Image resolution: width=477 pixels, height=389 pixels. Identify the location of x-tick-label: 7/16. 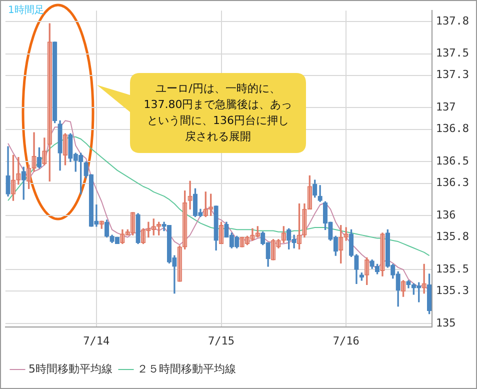
(346, 341).